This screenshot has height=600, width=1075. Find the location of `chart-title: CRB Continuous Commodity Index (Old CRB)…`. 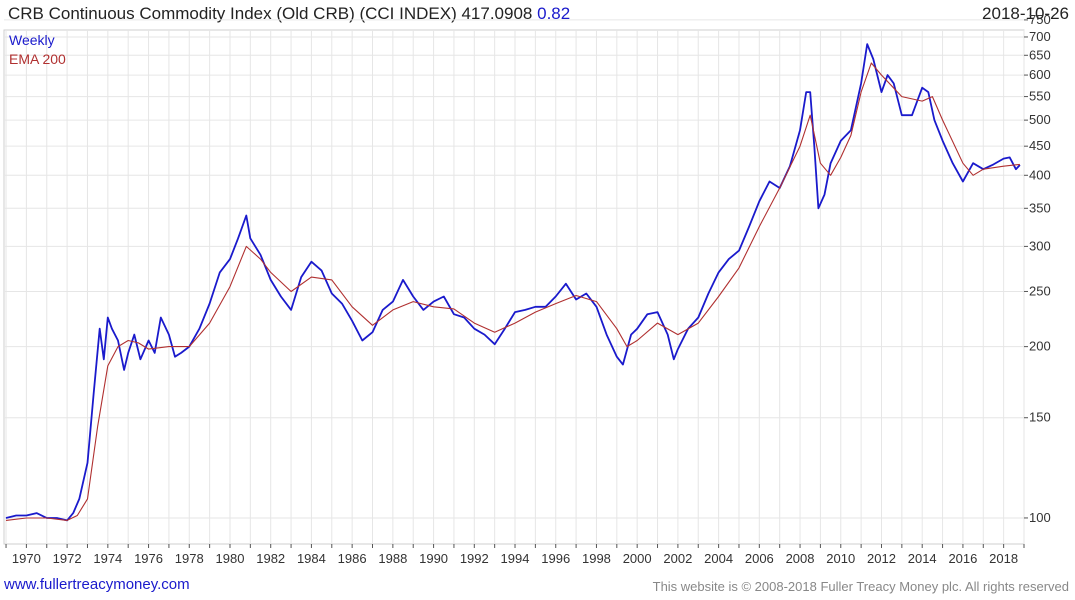

chart-title: CRB Continuous Commodity Index (Old CRB)… is located at coordinates (289, 14).